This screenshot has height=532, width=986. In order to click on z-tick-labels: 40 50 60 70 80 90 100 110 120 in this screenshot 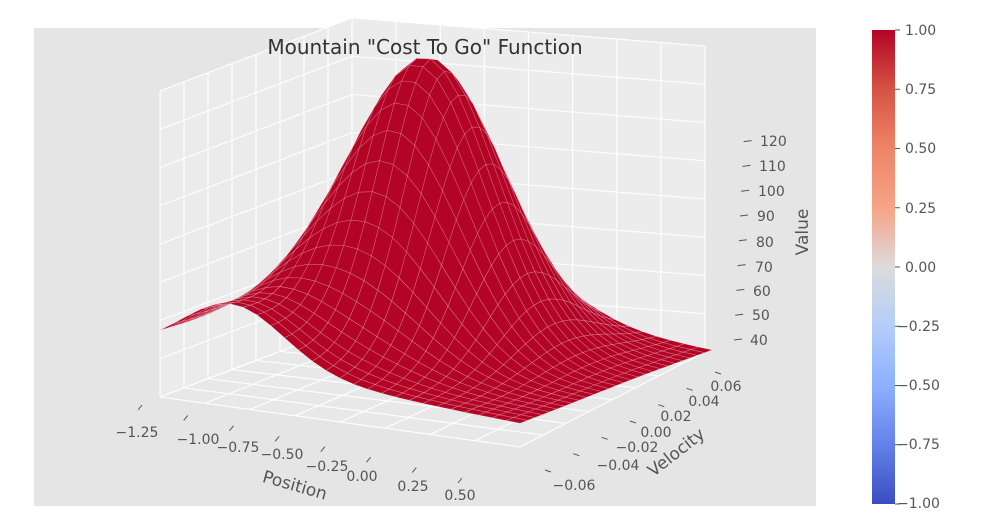, I will do `click(768, 241)`.